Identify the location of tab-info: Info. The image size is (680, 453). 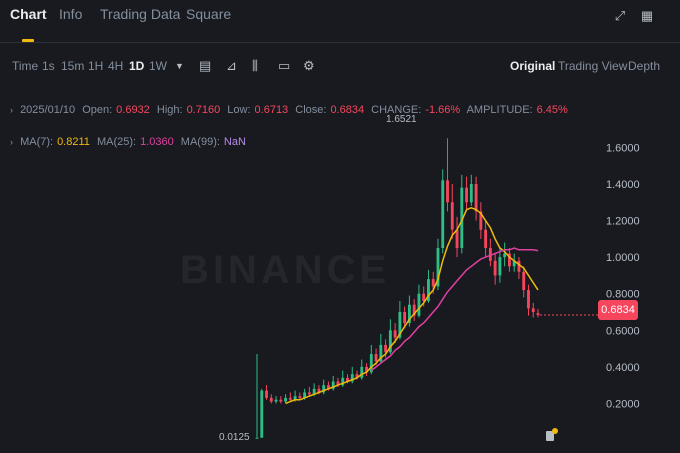
(71, 14).